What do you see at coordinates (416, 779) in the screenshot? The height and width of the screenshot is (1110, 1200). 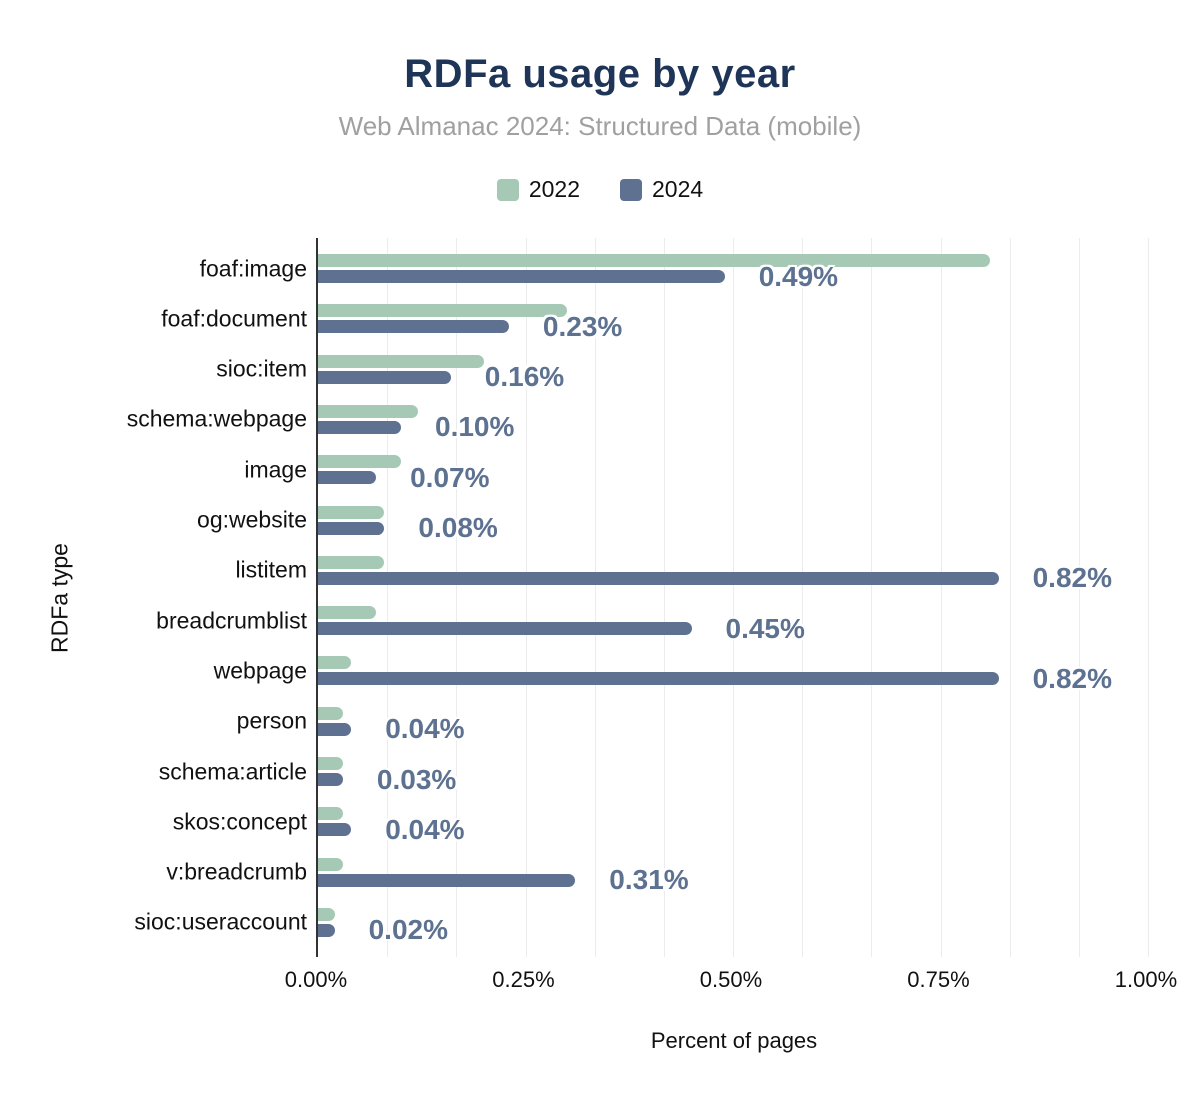 I see `value-label-2024: 0.03%` at bounding box center [416, 779].